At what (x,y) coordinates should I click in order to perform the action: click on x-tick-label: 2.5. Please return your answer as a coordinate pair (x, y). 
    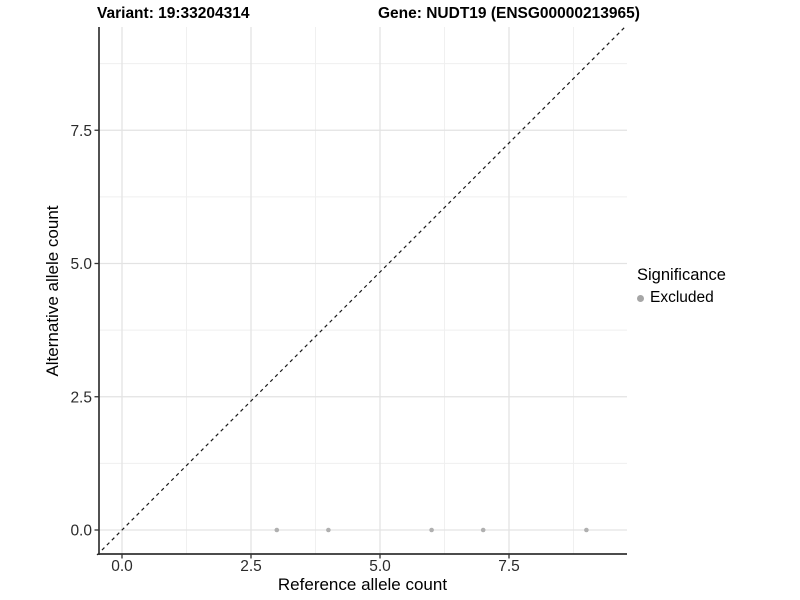
    Looking at the image, I should click on (251, 566).